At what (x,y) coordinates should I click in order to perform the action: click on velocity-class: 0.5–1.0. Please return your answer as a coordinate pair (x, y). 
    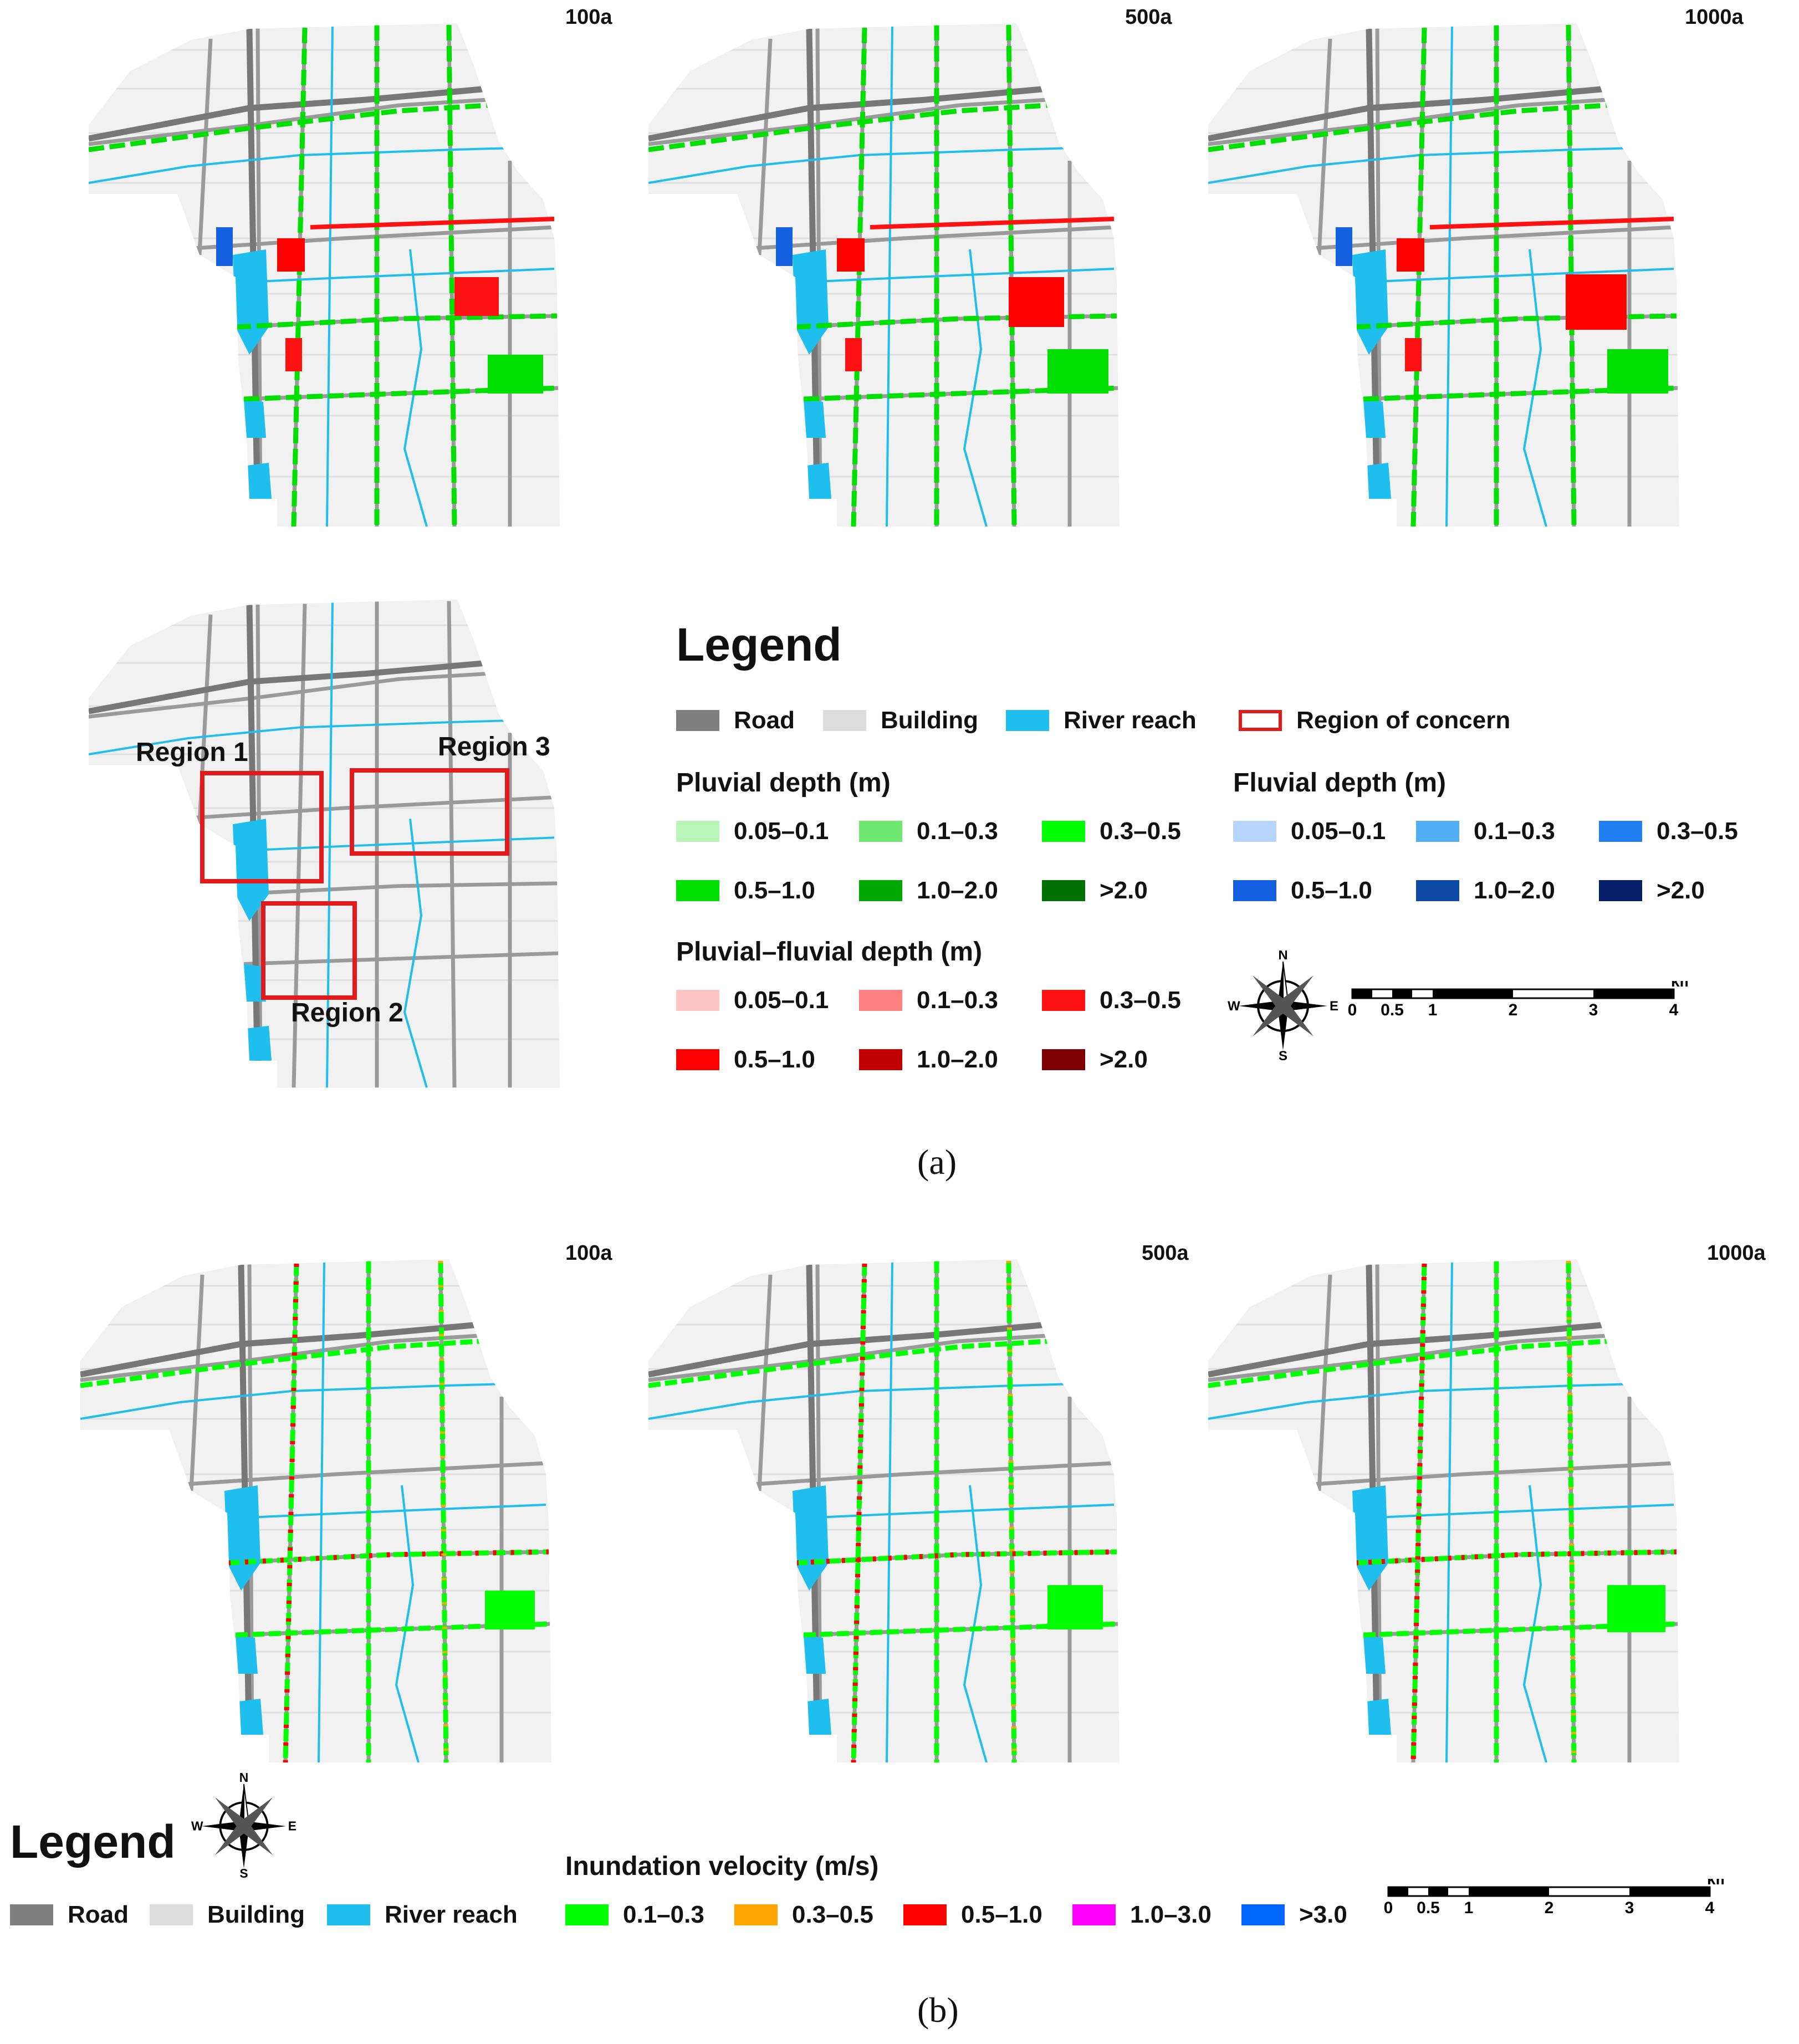
    Looking at the image, I should click on (972, 1915).